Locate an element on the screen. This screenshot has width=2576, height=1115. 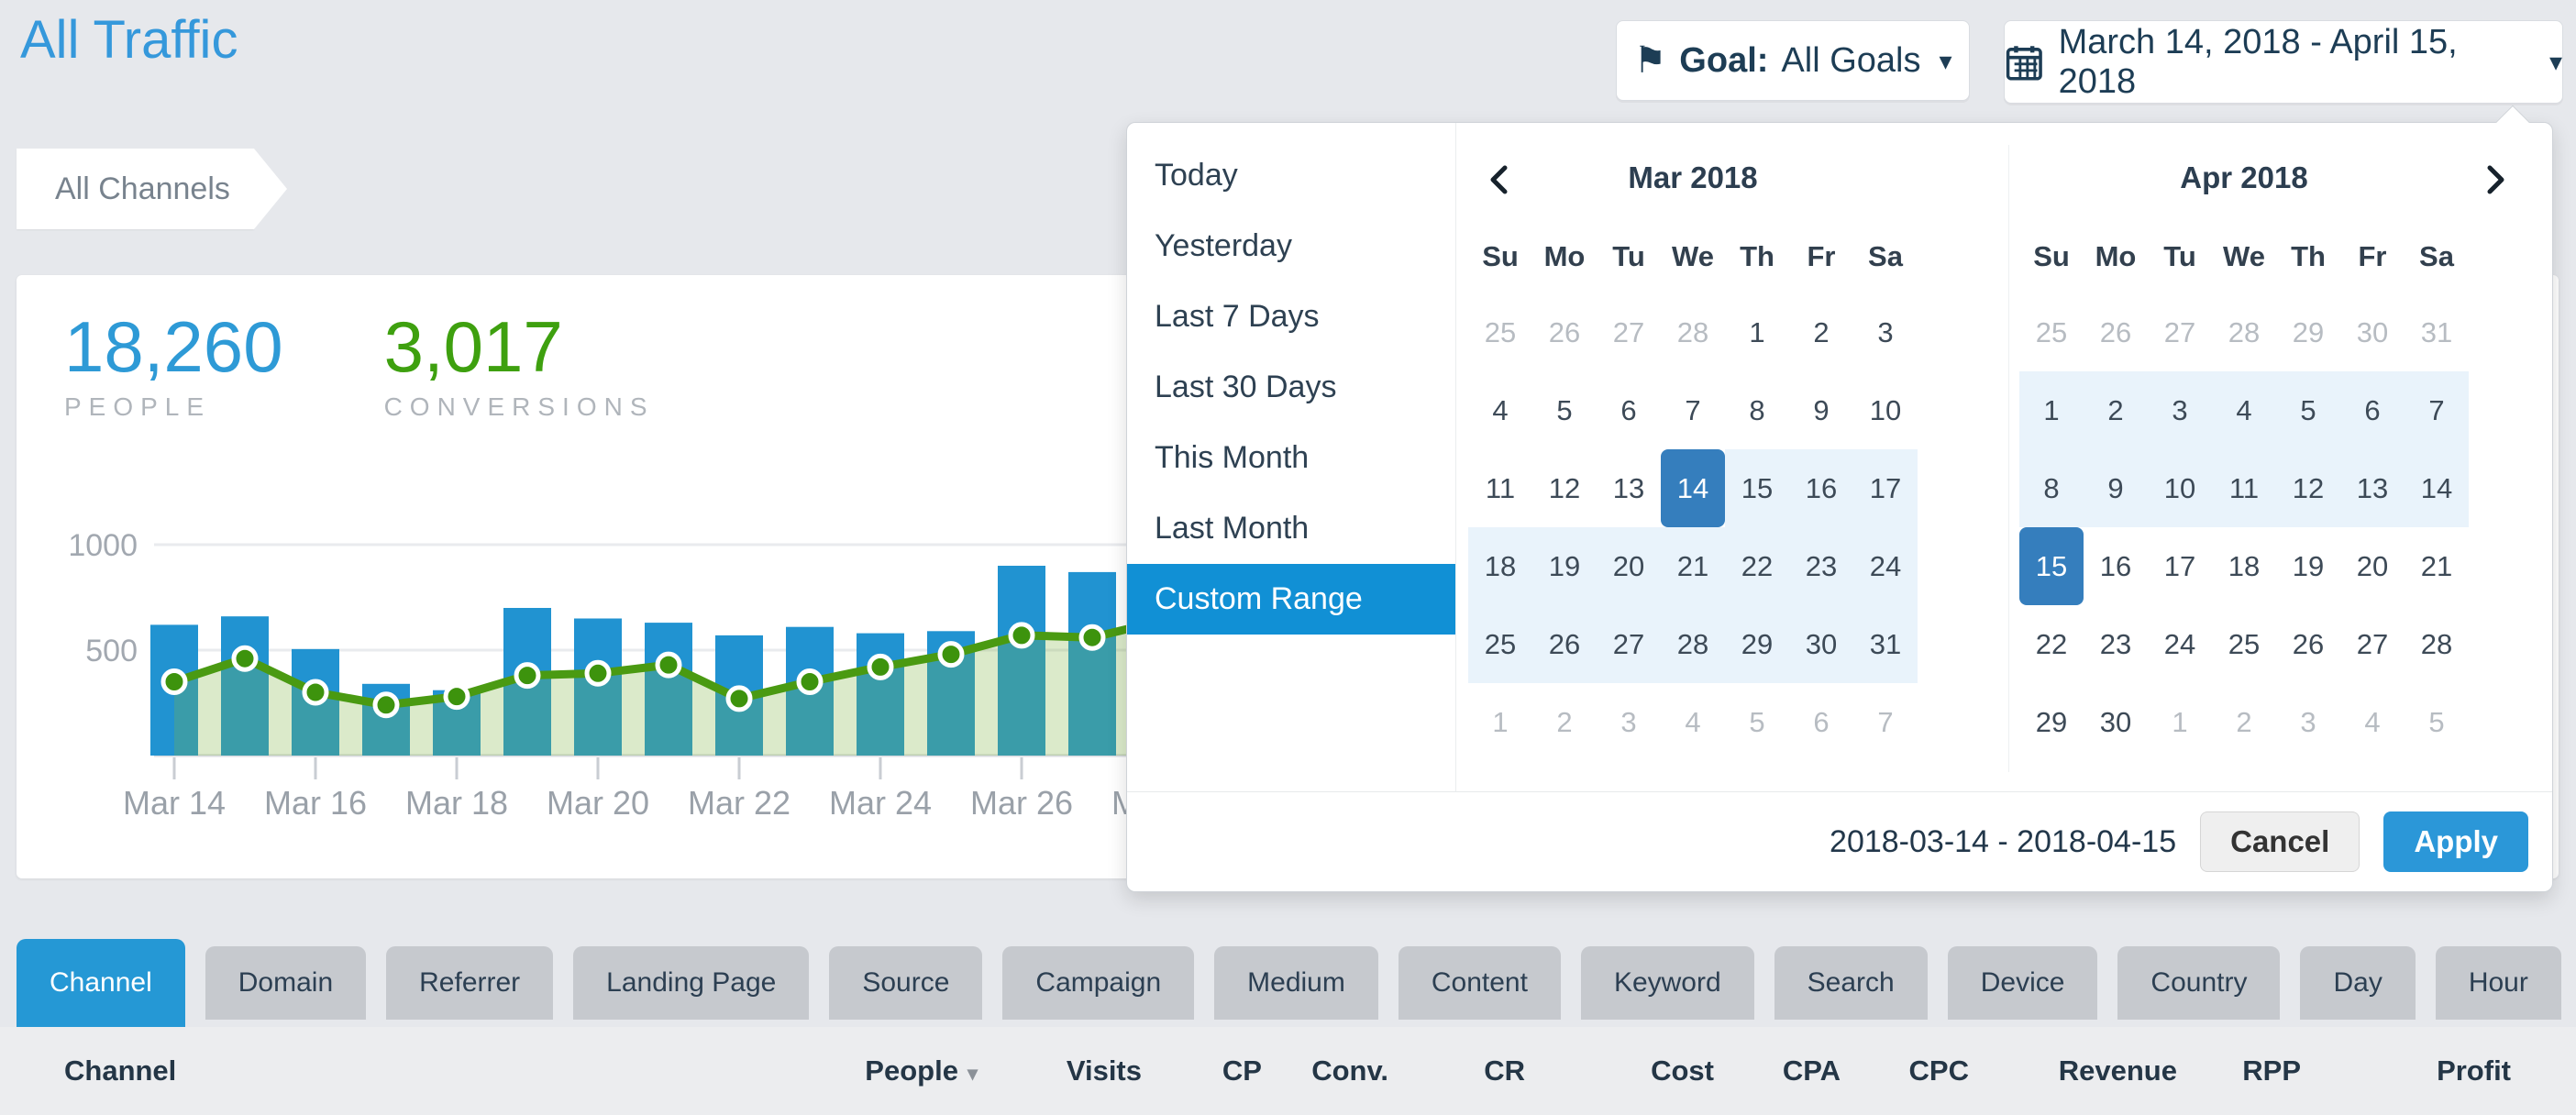
calendar-day: 31 is located at coordinates (2436, 331).